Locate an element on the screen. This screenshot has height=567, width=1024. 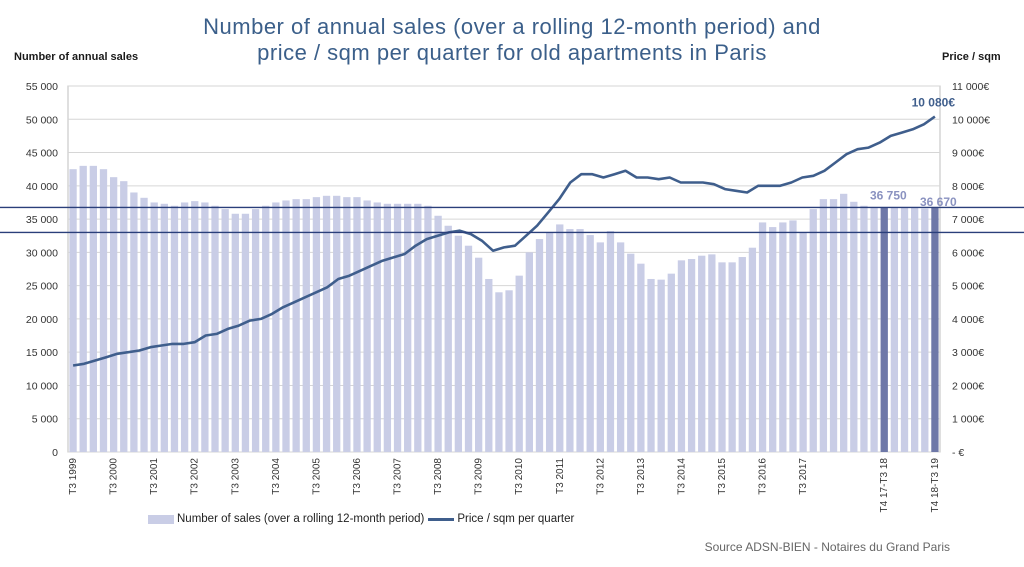
y-tick-label-right: 6 000€ is located at coordinates (968, 253).